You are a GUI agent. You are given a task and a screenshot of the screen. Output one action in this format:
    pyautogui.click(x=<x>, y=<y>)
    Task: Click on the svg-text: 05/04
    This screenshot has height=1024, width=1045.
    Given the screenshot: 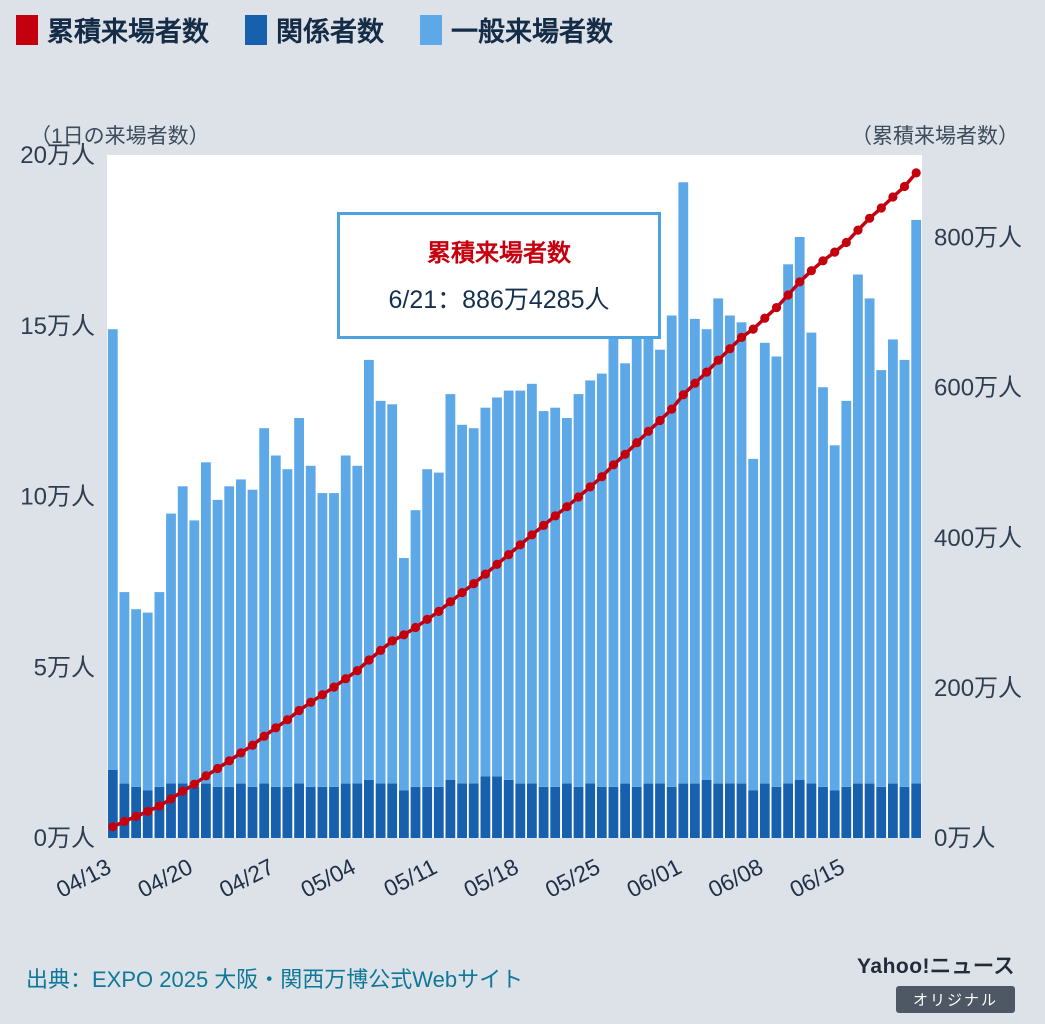 What is the action you would take?
    pyautogui.click(x=327, y=877)
    